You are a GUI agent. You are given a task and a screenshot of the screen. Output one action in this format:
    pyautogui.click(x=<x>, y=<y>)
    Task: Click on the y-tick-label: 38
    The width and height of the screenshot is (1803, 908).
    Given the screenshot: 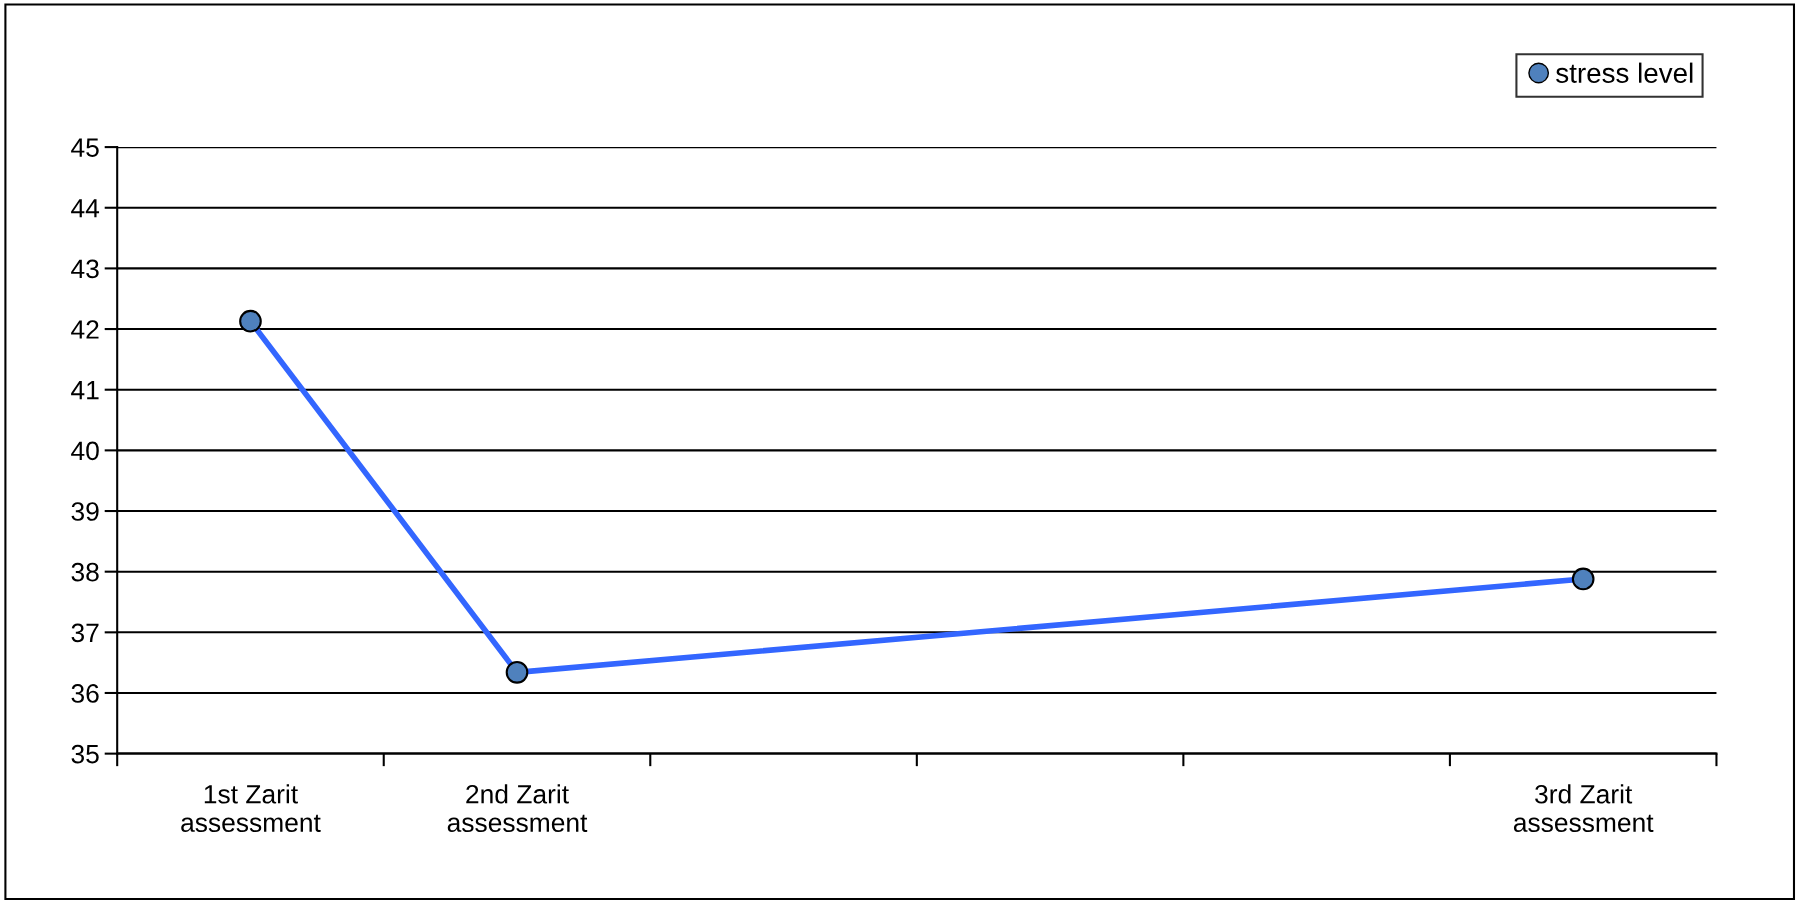 What is the action you would take?
    pyautogui.click(x=85, y=572)
    